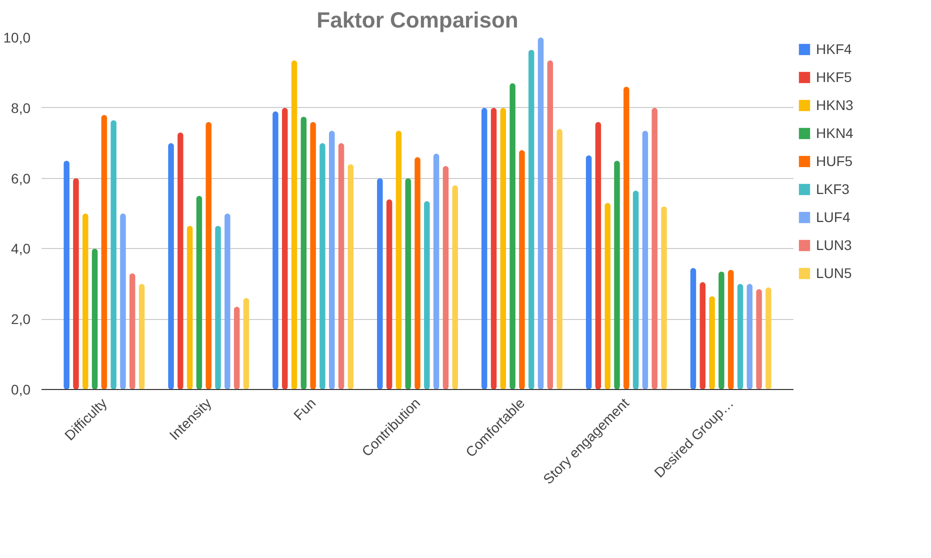 Image resolution: width=931 pixels, height=558 pixels. What do you see at coordinates (21, 319) in the screenshot?
I see `y-tick-label: 2,0` at bounding box center [21, 319].